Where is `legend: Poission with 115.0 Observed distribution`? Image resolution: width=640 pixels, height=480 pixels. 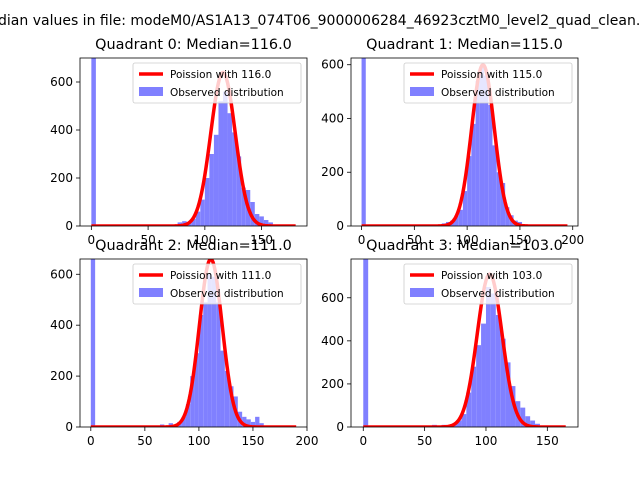 legend: Poission with 115.0 Observed distribution is located at coordinates (488, 83).